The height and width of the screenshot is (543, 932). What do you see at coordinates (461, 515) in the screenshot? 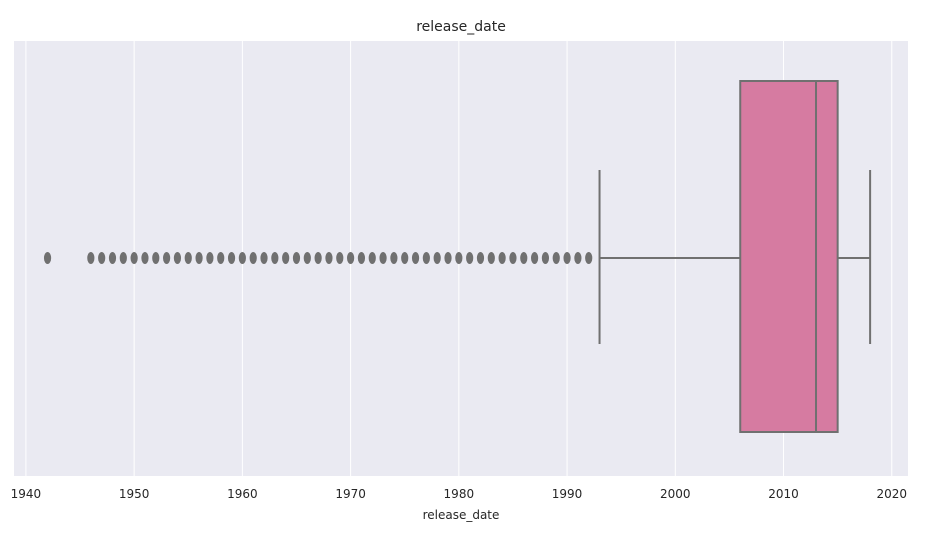
I see `x-axis-label: release_date` at bounding box center [461, 515].